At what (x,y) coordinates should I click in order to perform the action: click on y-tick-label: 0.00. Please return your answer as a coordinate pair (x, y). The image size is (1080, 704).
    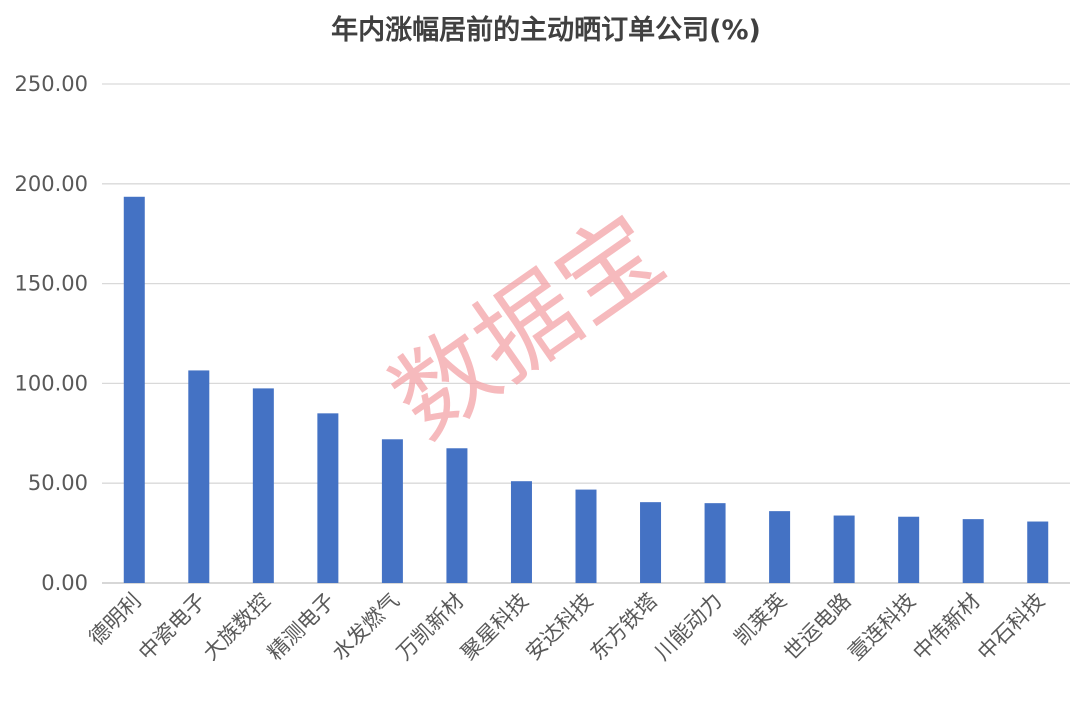
    Looking at the image, I should click on (64, 583).